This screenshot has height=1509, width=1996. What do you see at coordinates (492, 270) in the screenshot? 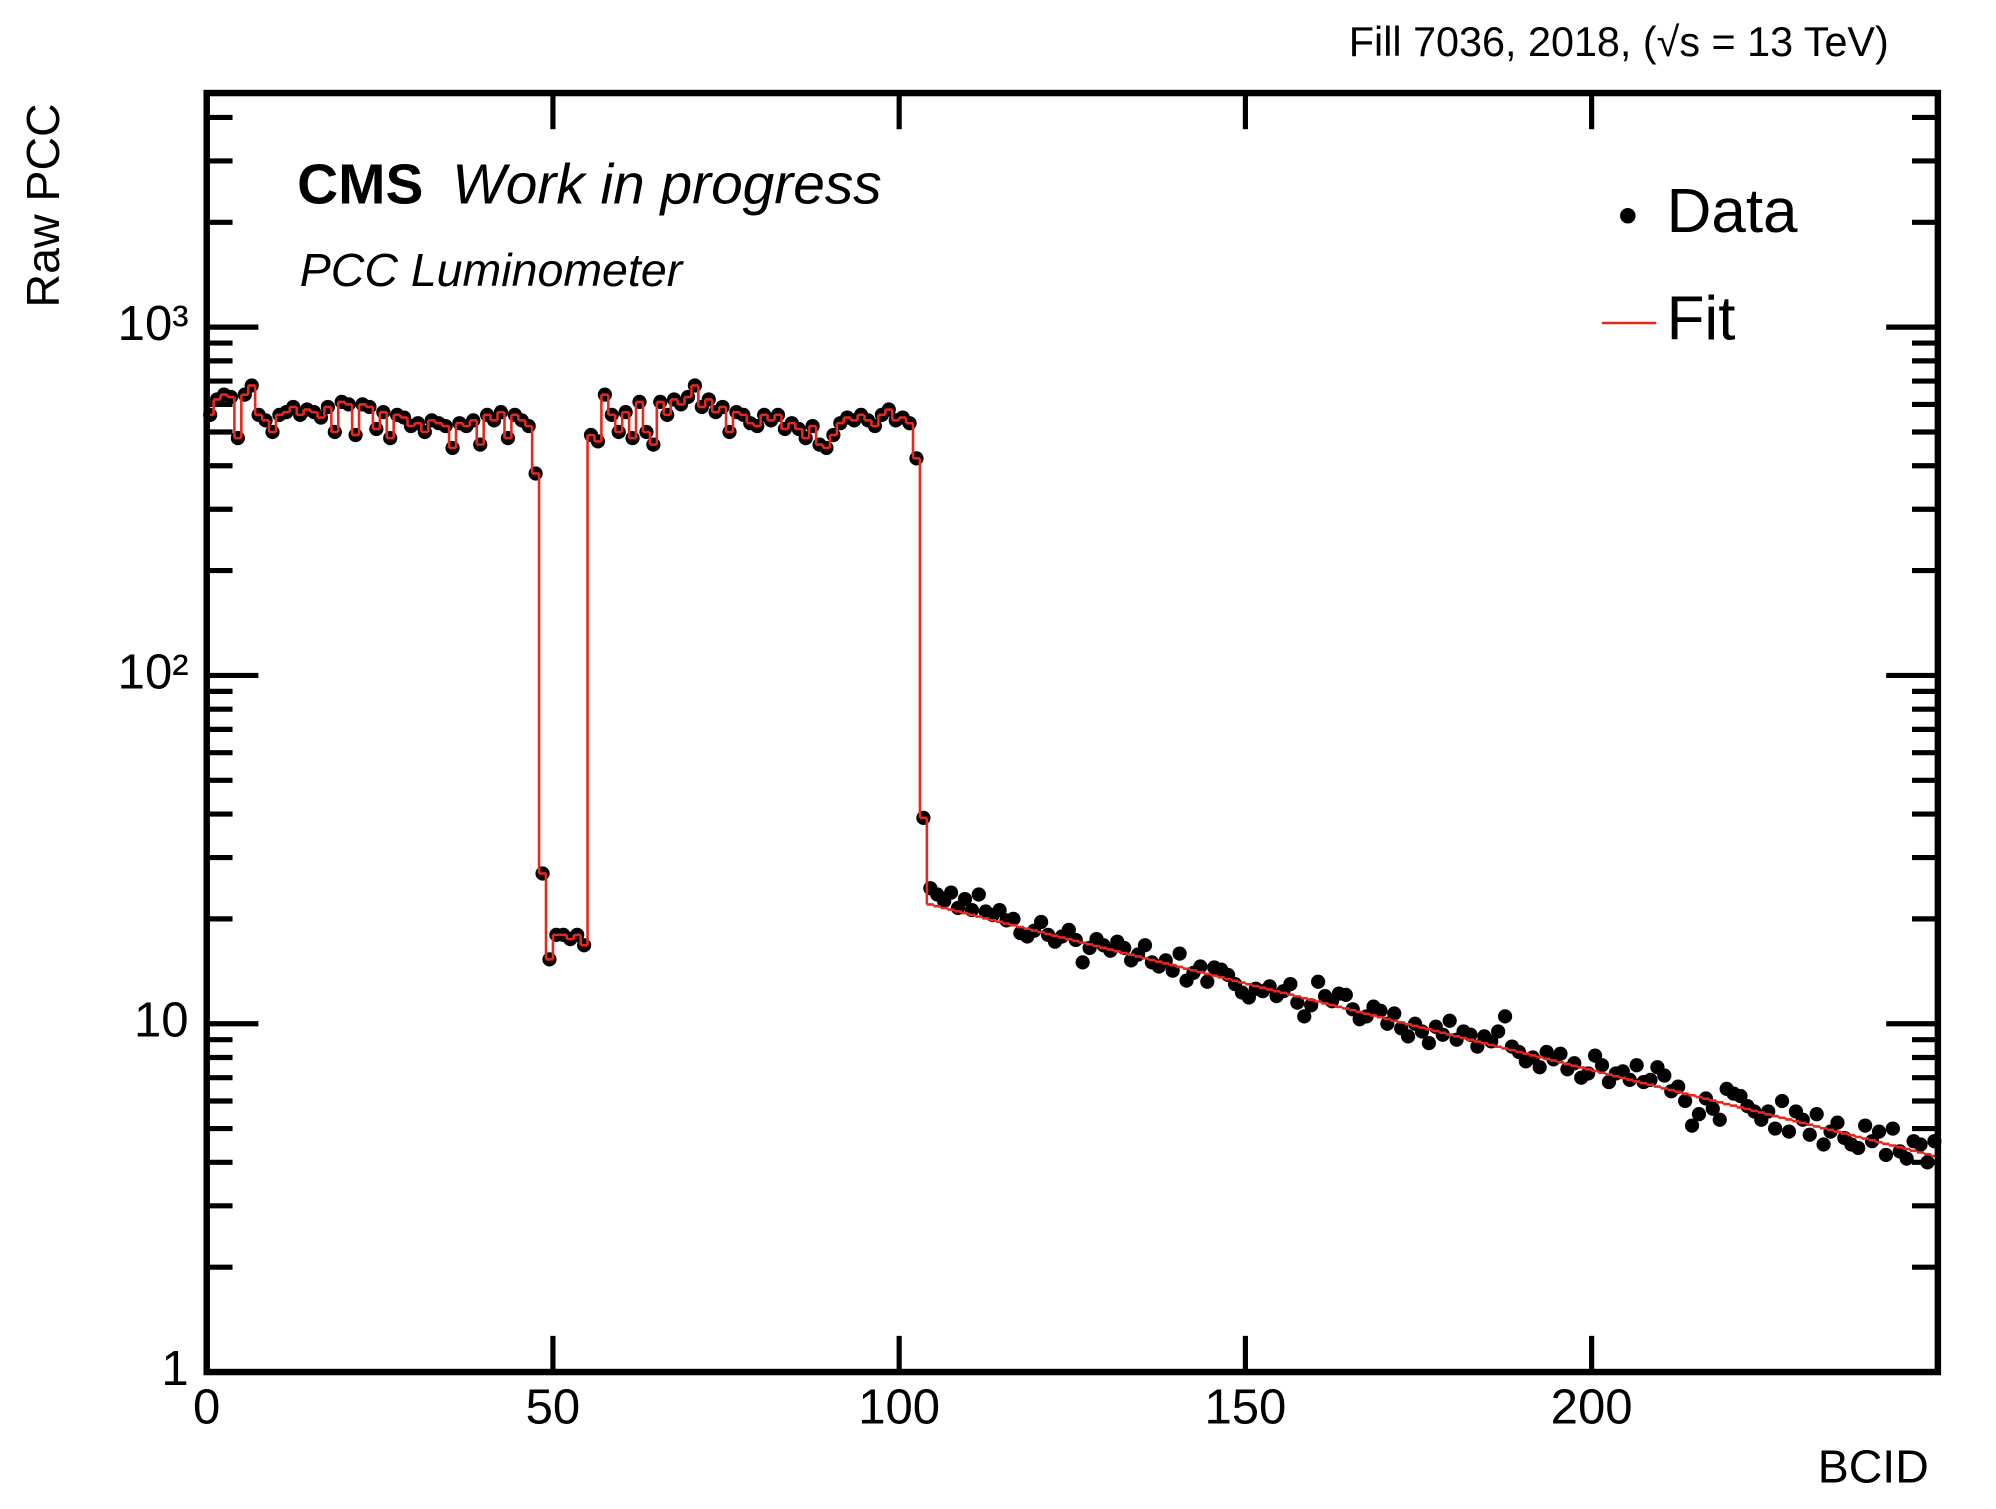
I see `annotation: PCC Luminometer` at bounding box center [492, 270].